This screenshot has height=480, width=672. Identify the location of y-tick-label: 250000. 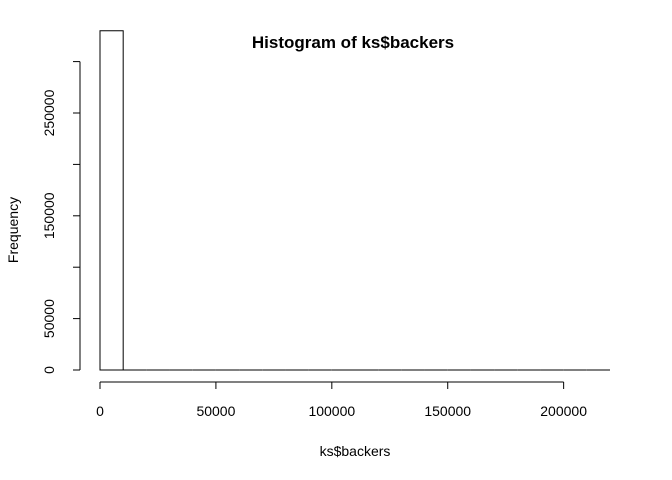
(49, 112).